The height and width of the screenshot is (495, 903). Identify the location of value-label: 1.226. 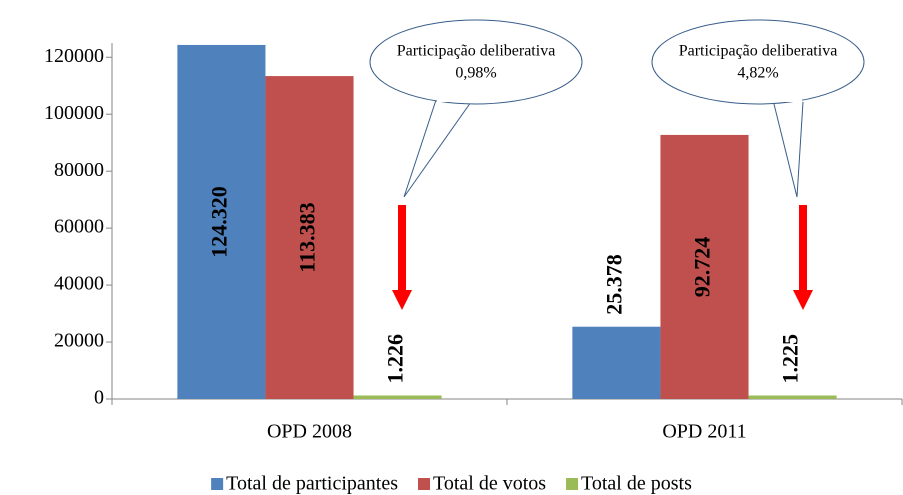
(395, 359).